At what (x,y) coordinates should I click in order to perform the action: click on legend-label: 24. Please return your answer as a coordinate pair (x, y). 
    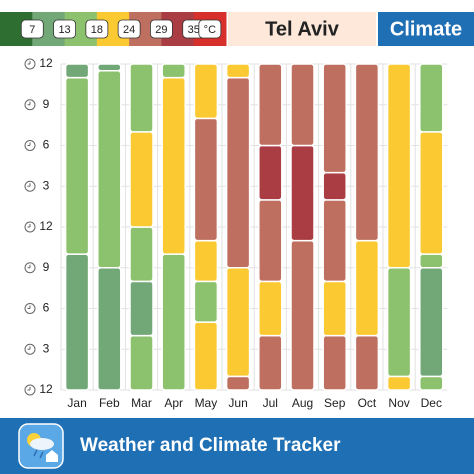
    Looking at the image, I should click on (129, 30).